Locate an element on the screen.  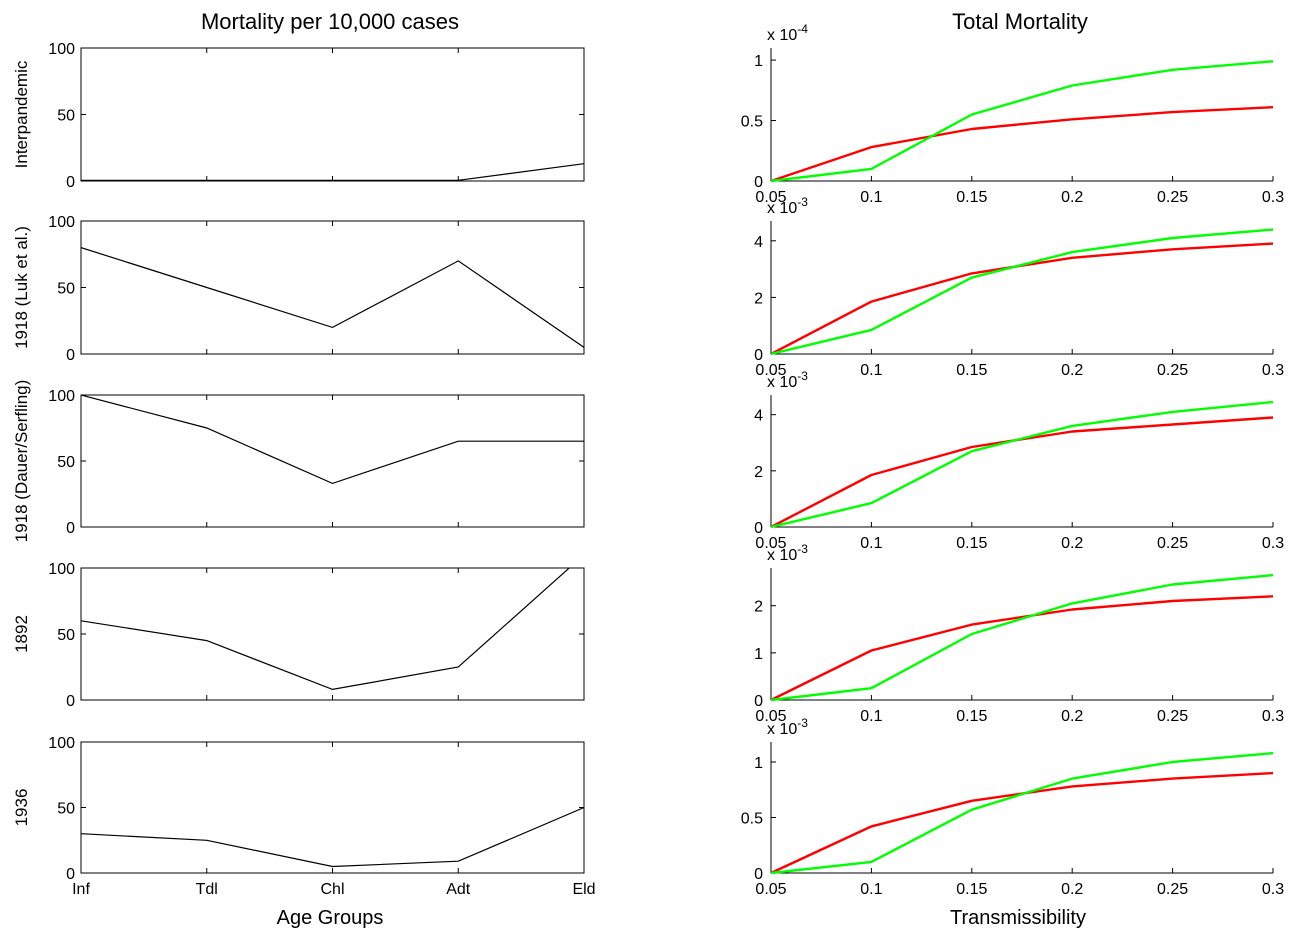
y-axis-label: 1936 is located at coordinates (21, 808).